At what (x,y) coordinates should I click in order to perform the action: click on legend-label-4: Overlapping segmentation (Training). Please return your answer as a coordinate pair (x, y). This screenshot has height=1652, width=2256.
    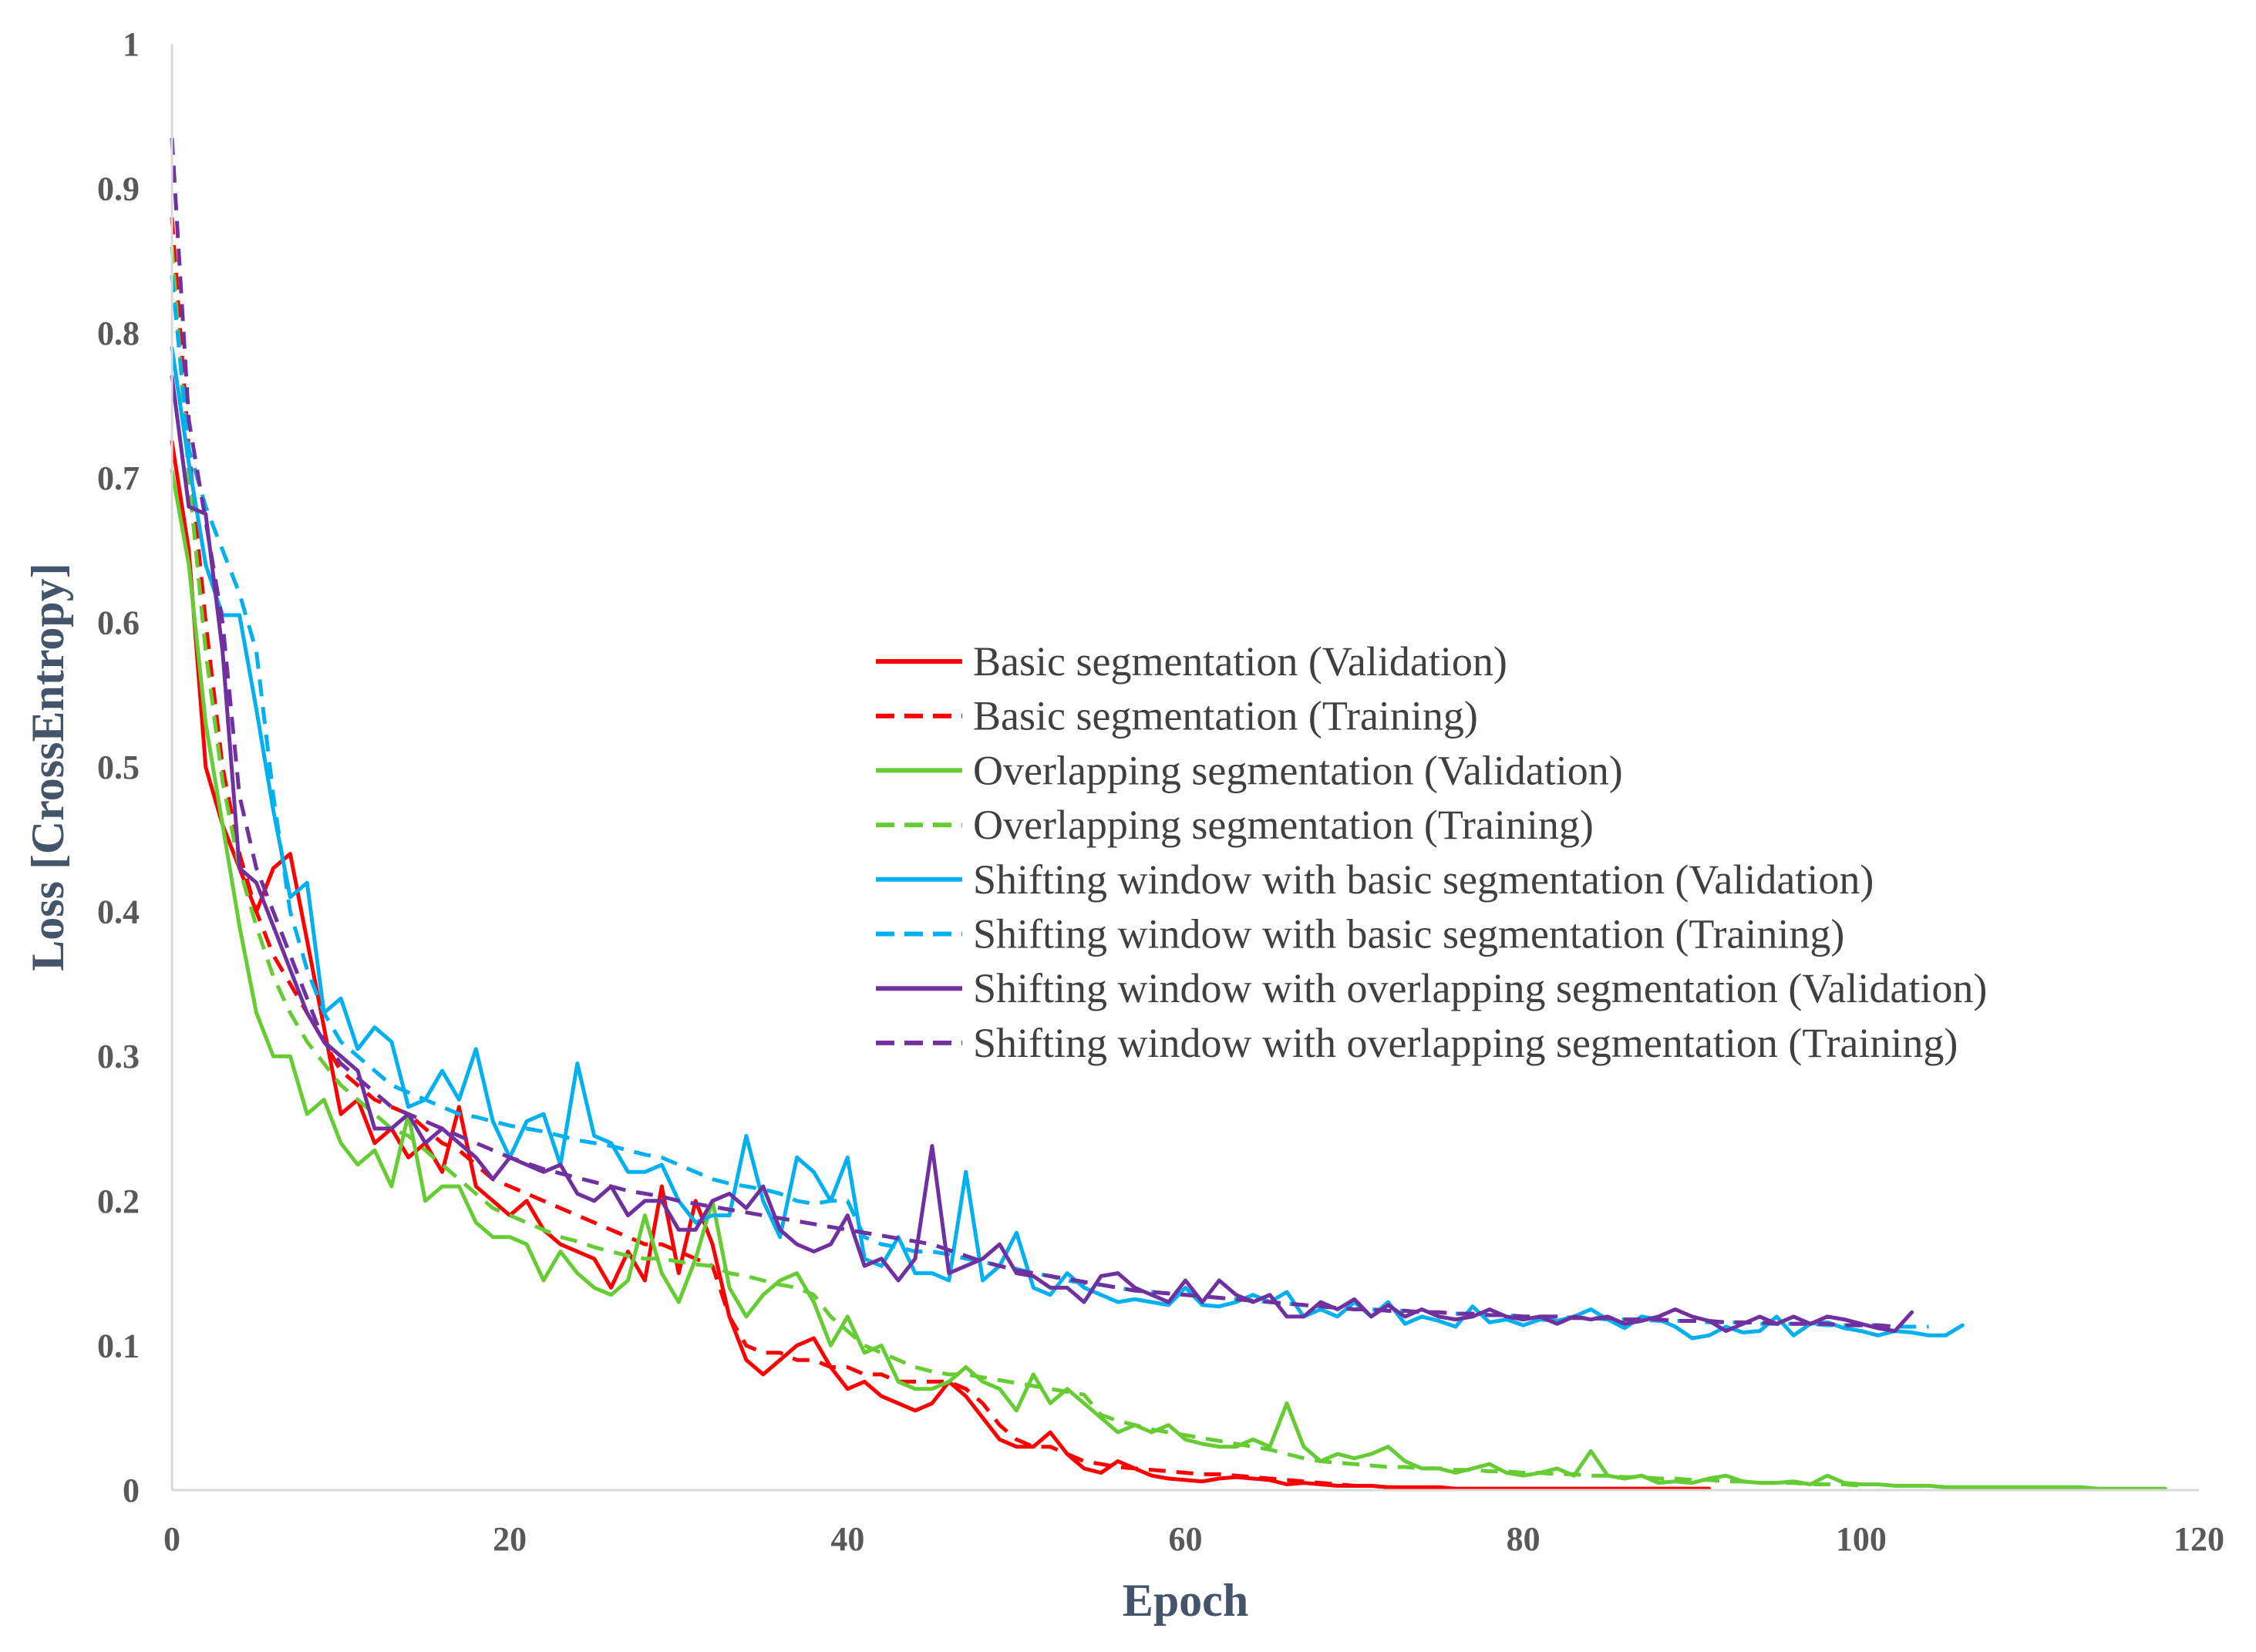
    Looking at the image, I should click on (1283, 825).